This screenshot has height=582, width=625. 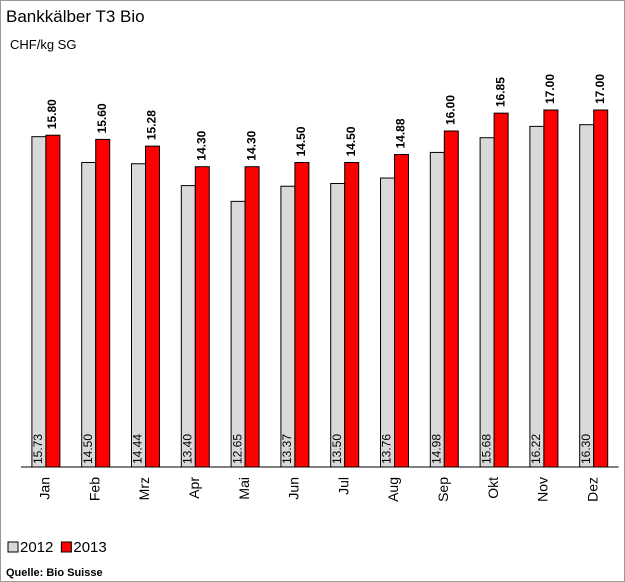 I want to click on x-tick-label: Aug, so click(x=393, y=489).